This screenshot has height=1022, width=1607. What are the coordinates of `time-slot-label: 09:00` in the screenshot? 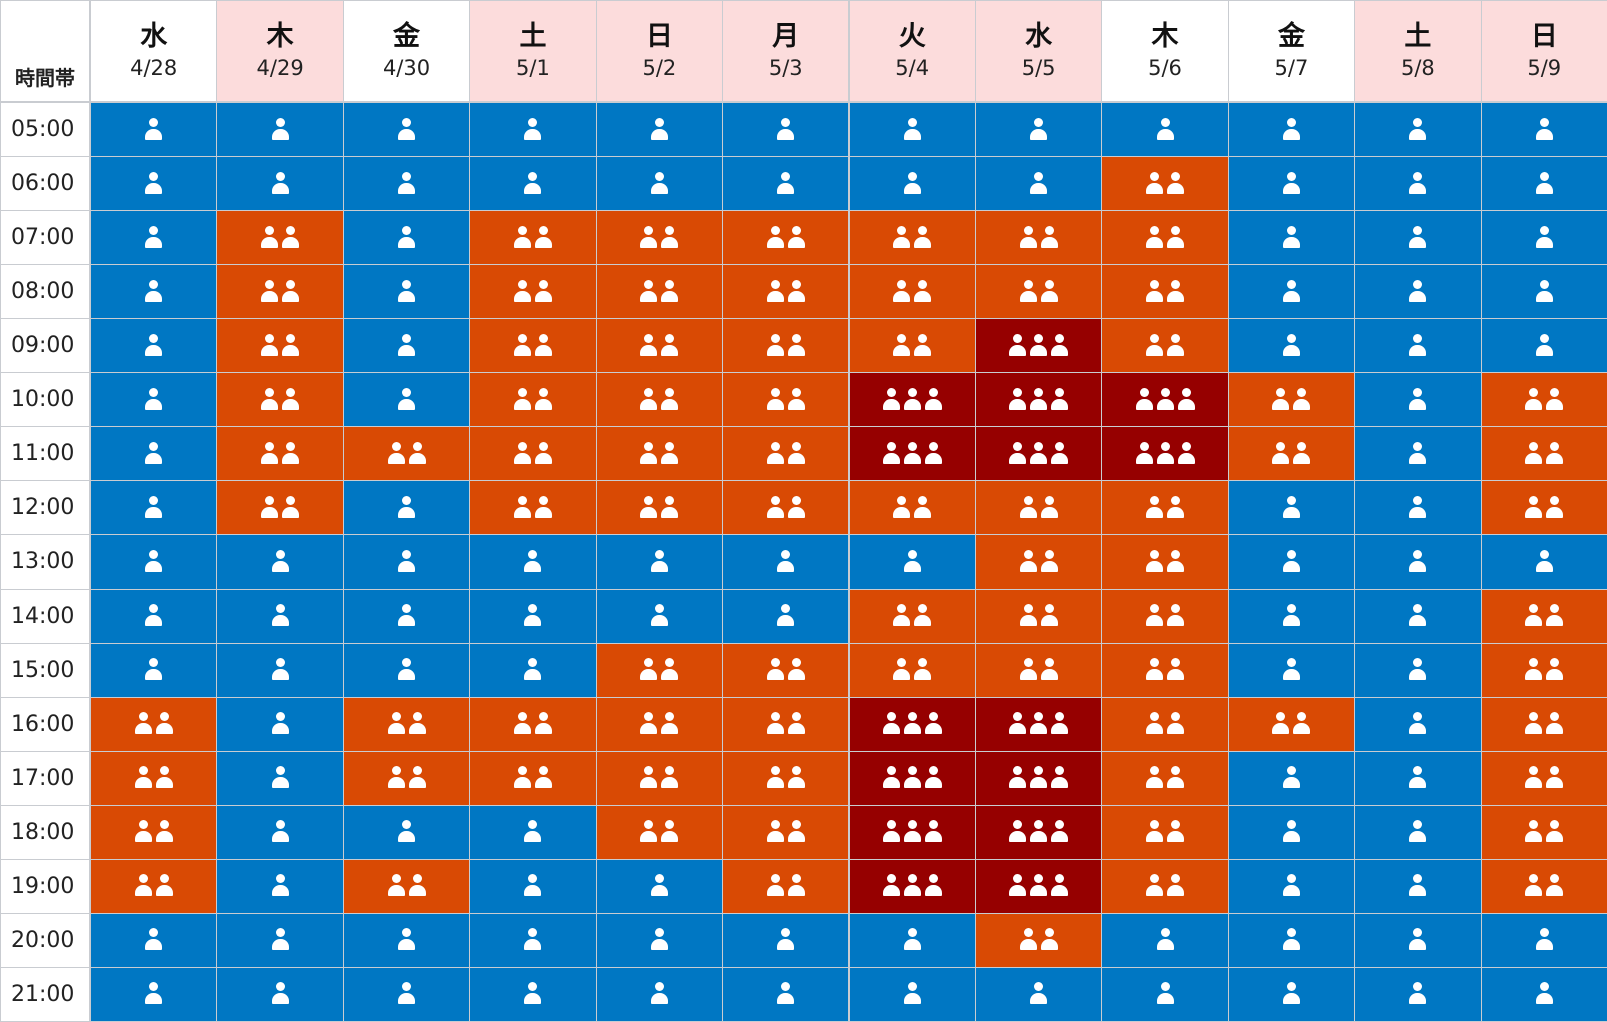 It's located at (45, 346).